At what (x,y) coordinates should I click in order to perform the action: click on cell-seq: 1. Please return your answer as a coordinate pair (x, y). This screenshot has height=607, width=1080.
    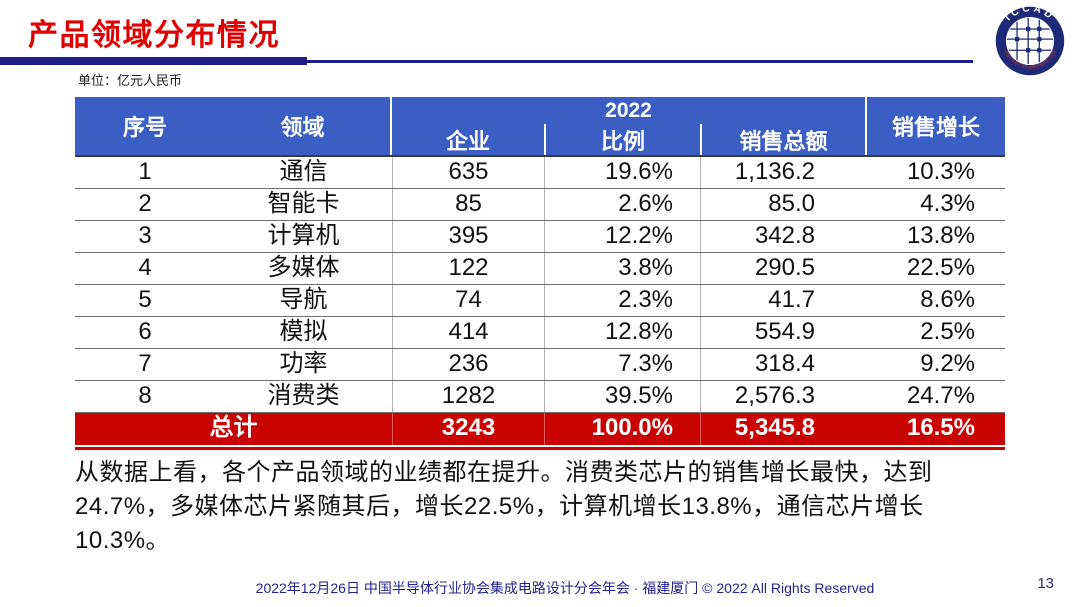
    Looking at the image, I should click on (145, 171).